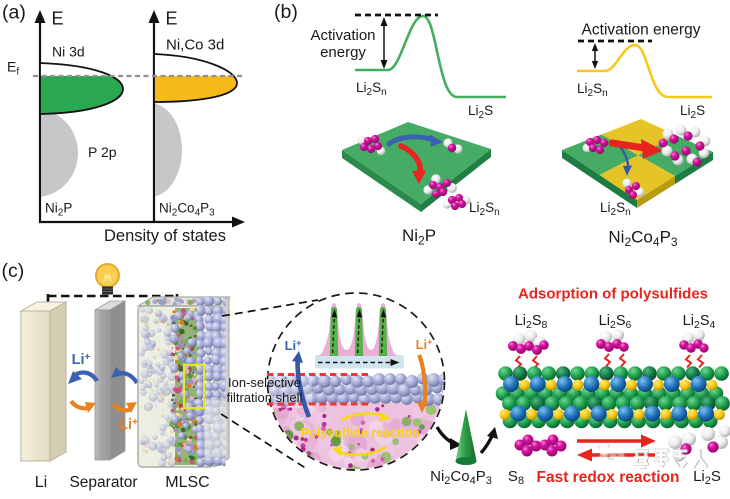  Describe the element at coordinates (531, 322) in the screenshot. I see `svg-text: Li2S8` at that location.